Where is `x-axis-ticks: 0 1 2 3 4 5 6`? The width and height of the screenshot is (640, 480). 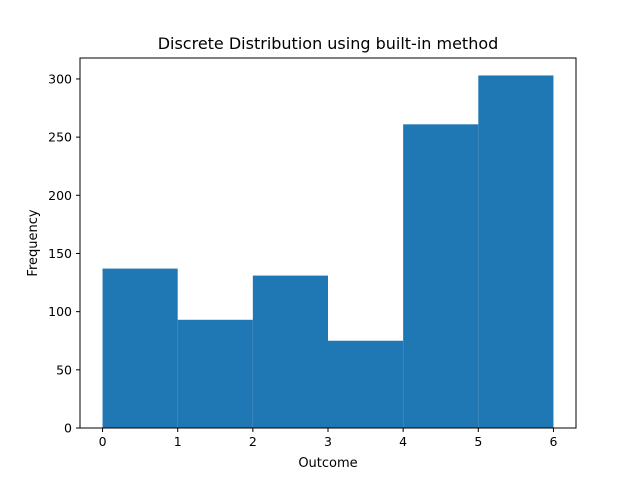
x-axis-ticks: 0 1 2 3 4 5 6 is located at coordinates (328, 438).